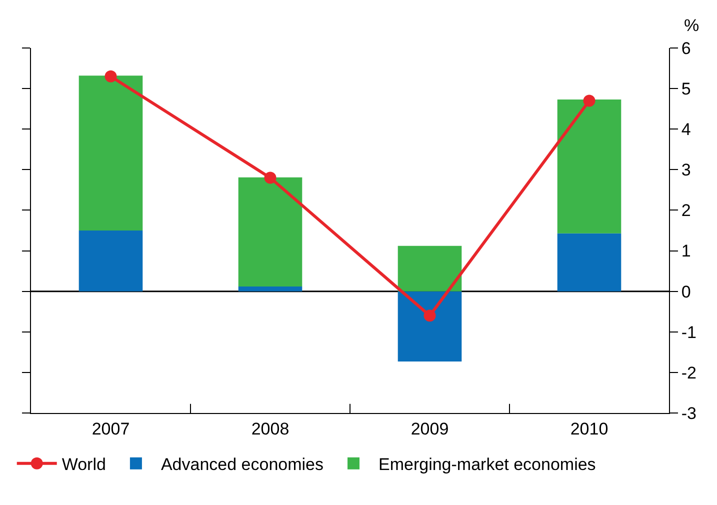 Image resolution: width=717 pixels, height=505 pixels. What do you see at coordinates (429, 428) in the screenshot?
I see `x-tick-label: 2009` at bounding box center [429, 428].